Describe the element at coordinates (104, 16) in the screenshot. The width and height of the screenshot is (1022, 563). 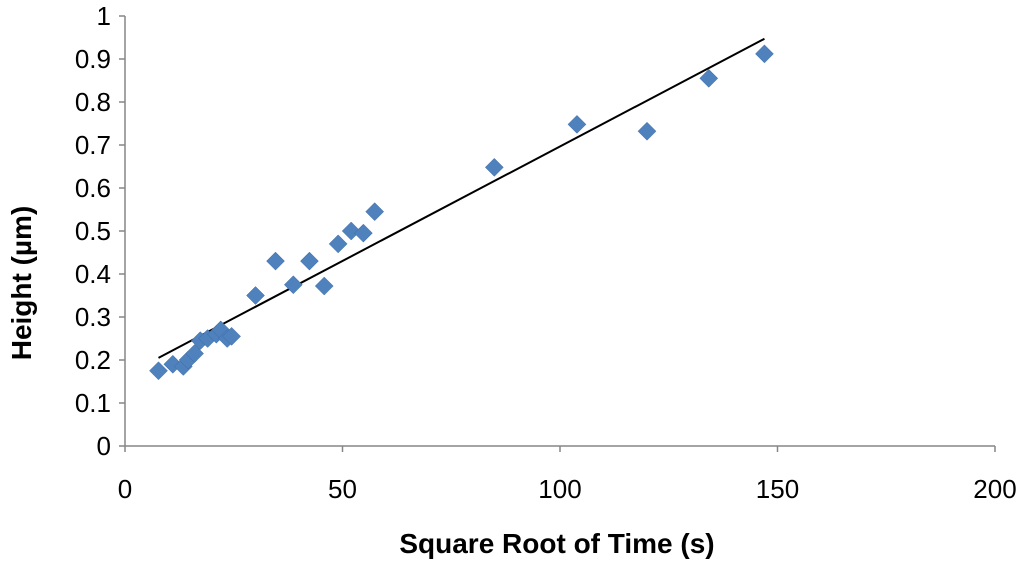
I see `y-tick-label: 1` at that location.